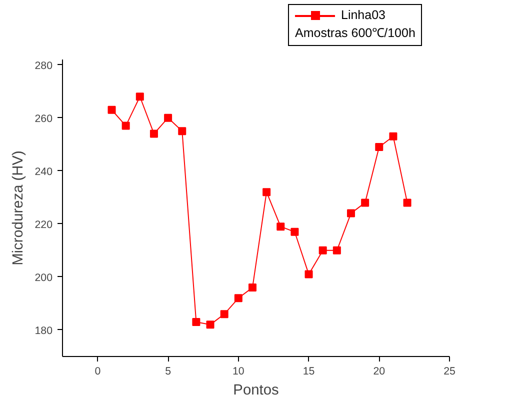 The image size is (518, 401). Describe the element at coordinates (168, 372) in the screenshot. I see `x-tick-label: 5` at that location.